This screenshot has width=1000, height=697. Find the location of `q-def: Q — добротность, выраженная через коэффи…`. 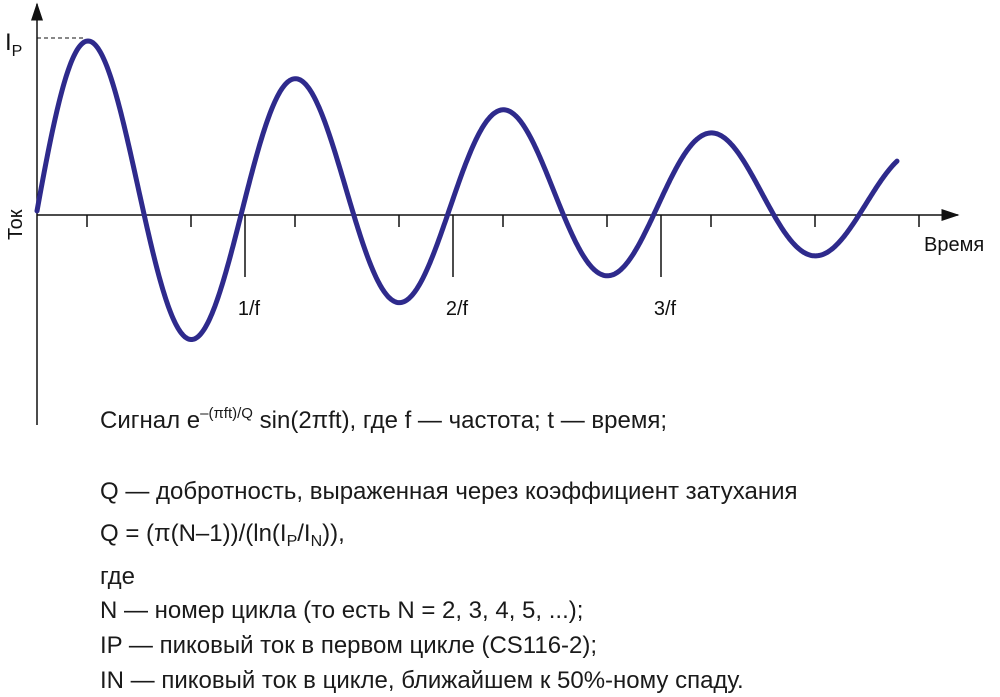

q-def: Q — добротность, выраженная через коэффи… is located at coordinates (449, 491).